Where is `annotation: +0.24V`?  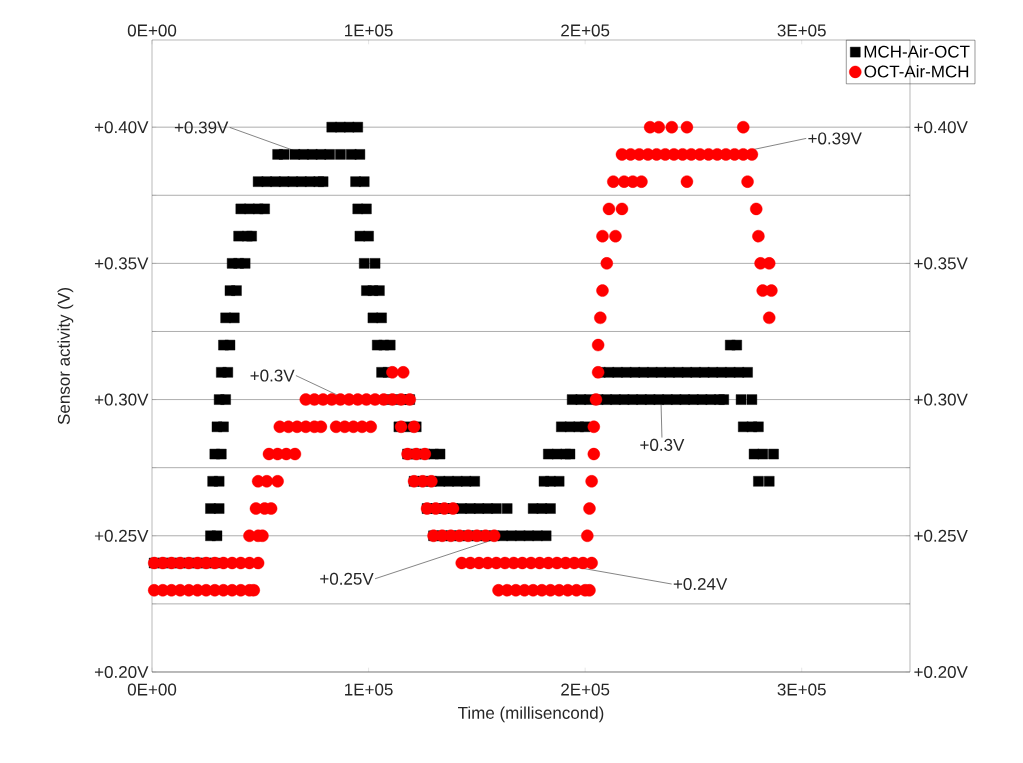 annotation: +0.24V is located at coordinates (700, 584).